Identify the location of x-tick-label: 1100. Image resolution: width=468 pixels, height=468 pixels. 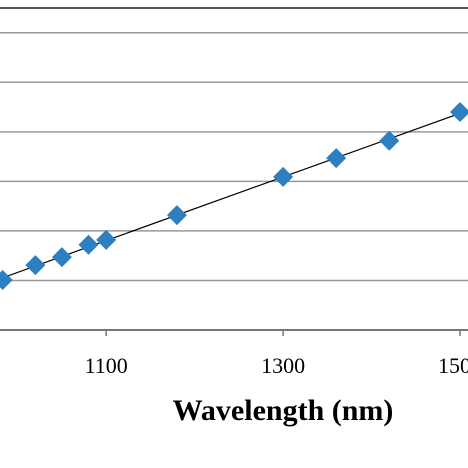
(106, 365).